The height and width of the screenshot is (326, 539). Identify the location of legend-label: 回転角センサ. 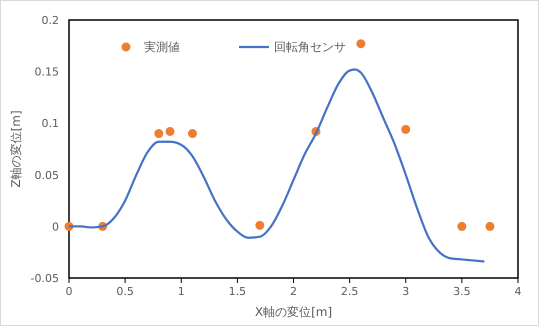
(310, 47).